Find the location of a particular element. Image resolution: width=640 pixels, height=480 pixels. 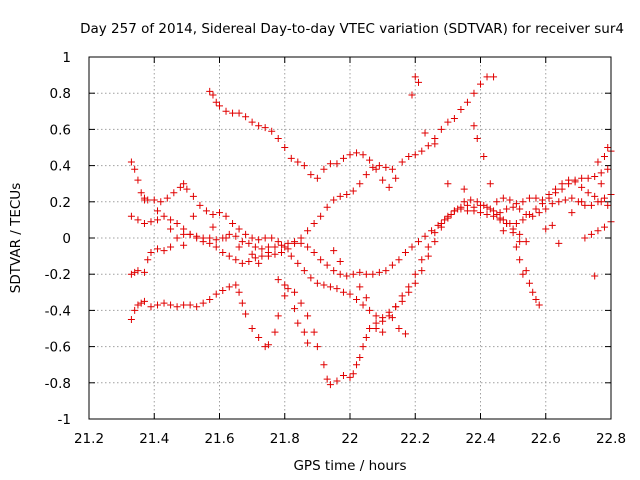

x-tick-label: 21.8 is located at coordinates (285, 439).